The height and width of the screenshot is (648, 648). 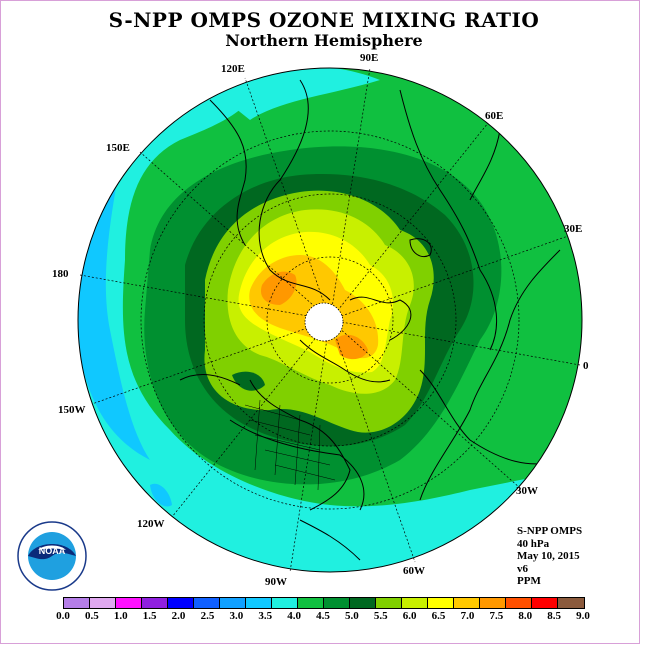 I want to click on lon-label-150w: 150W, so click(x=72, y=410).